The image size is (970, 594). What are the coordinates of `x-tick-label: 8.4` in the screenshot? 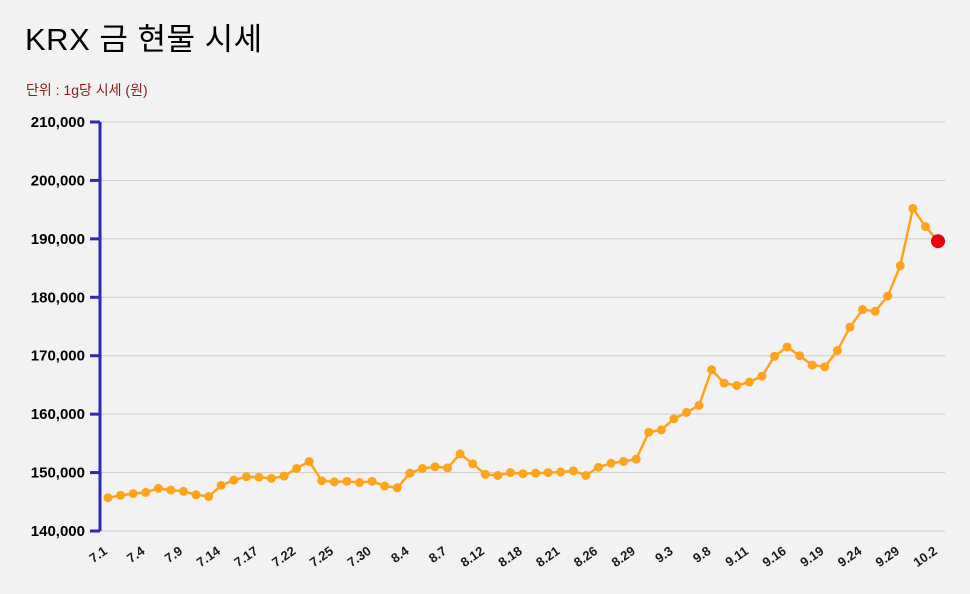 It's located at (400, 554).